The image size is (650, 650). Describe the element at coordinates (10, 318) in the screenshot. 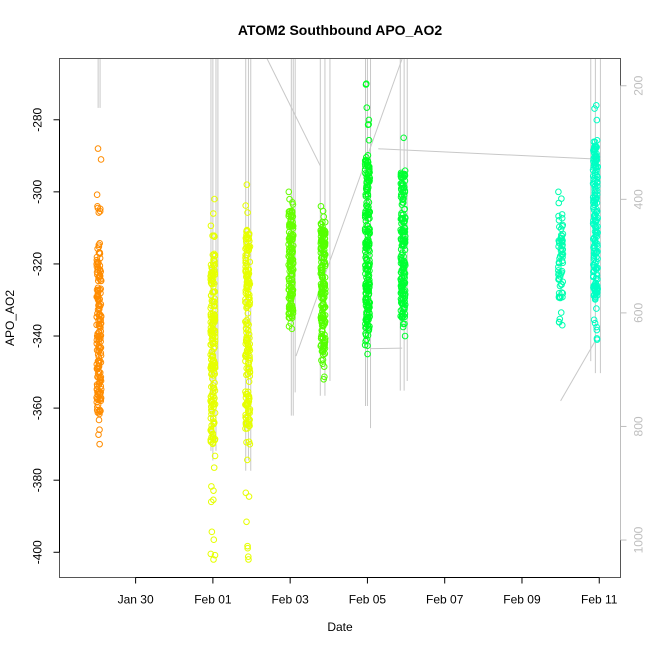

I see `y-axis-label: APO_AO2` at that location.